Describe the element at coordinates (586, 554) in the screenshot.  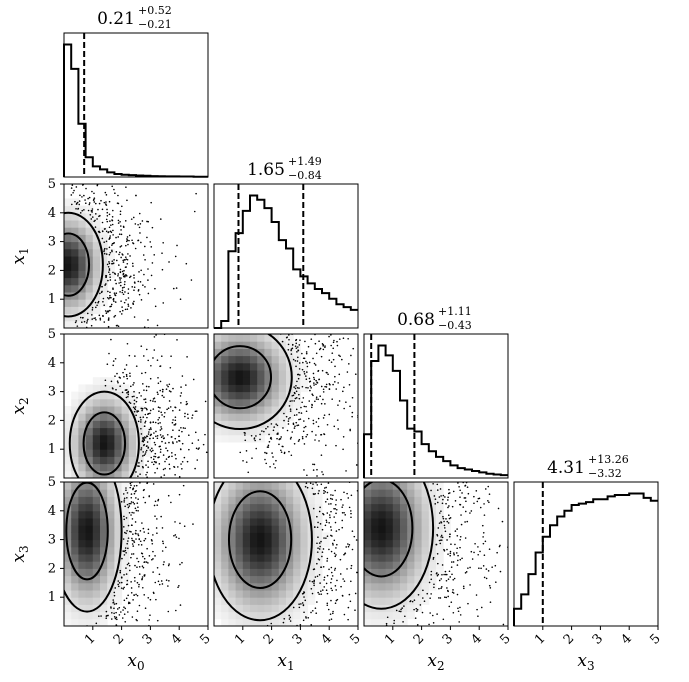
I see `panel-frame` at that location.